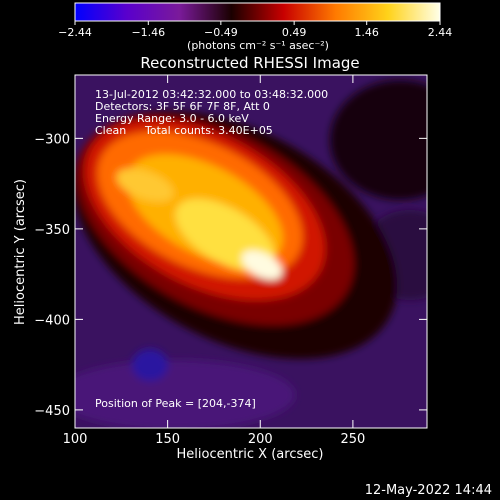 This screenshot has width=500, height=500. What do you see at coordinates (75, 439) in the screenshot?
I see `x-tick-label: 100` at bounding box center [75, 439].